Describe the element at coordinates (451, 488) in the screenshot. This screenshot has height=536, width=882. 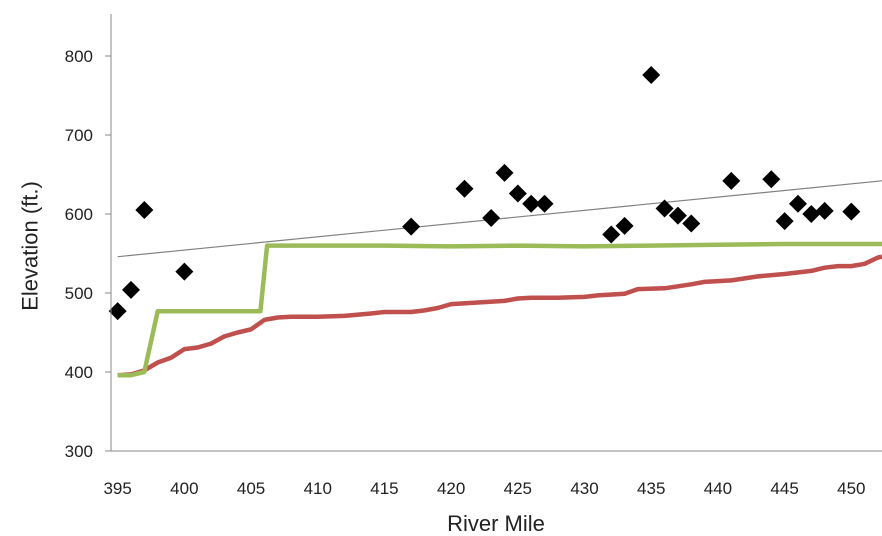
I see `x-tick-label: 420` at that location.